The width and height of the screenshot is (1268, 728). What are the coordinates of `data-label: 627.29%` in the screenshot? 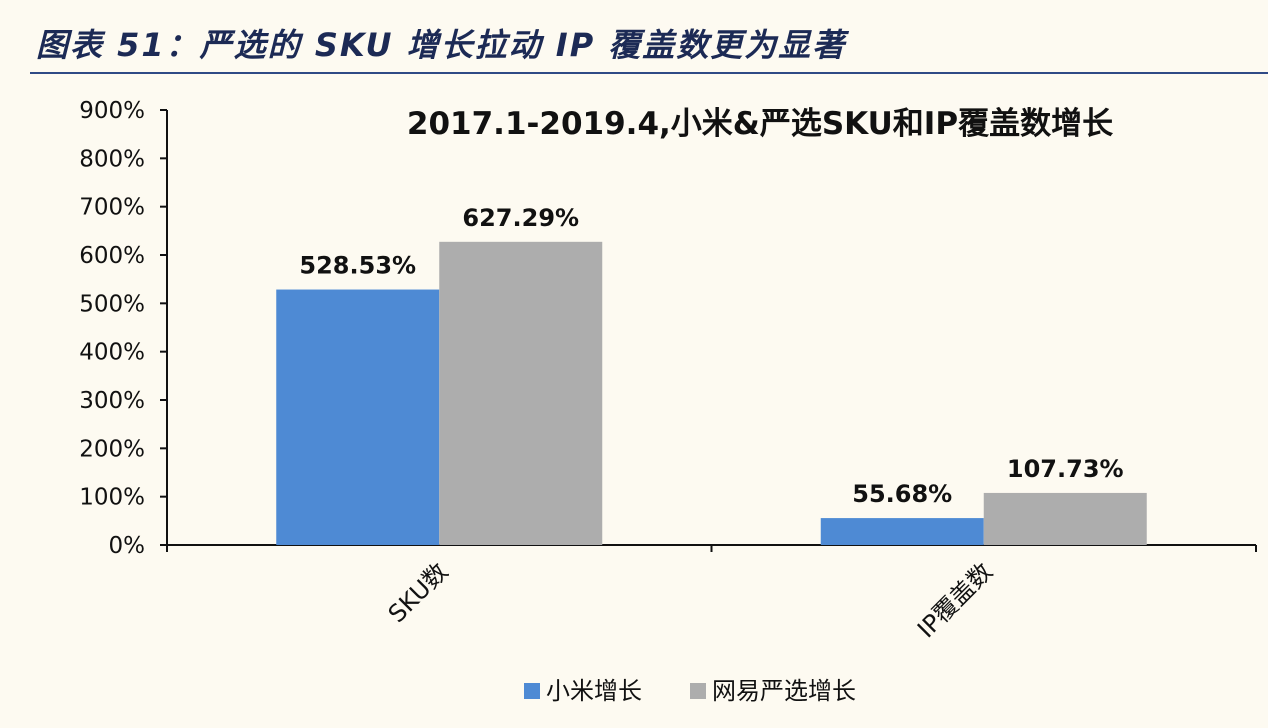 It's located at (520, 218).